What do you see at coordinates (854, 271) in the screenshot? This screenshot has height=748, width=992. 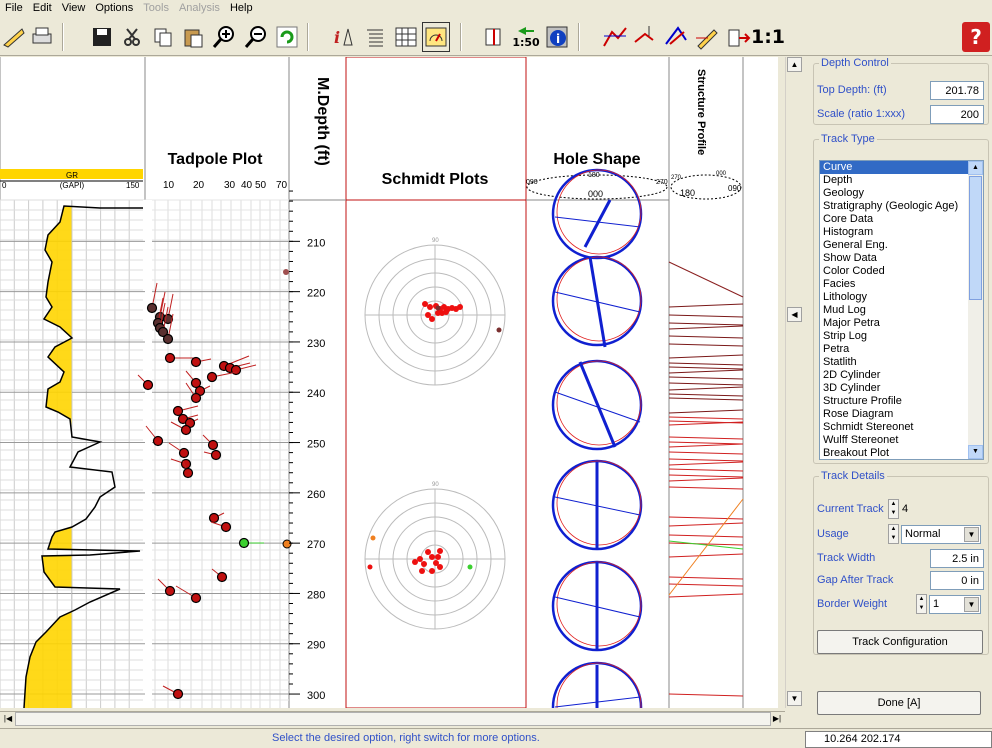 I see `track-type-item: Color Coded` at bounding box center [854, 271].